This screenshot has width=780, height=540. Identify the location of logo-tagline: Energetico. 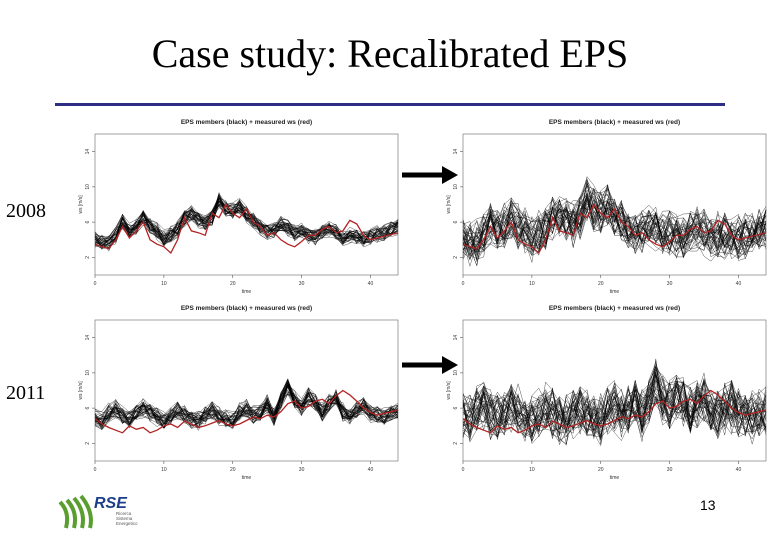
(127, 523).